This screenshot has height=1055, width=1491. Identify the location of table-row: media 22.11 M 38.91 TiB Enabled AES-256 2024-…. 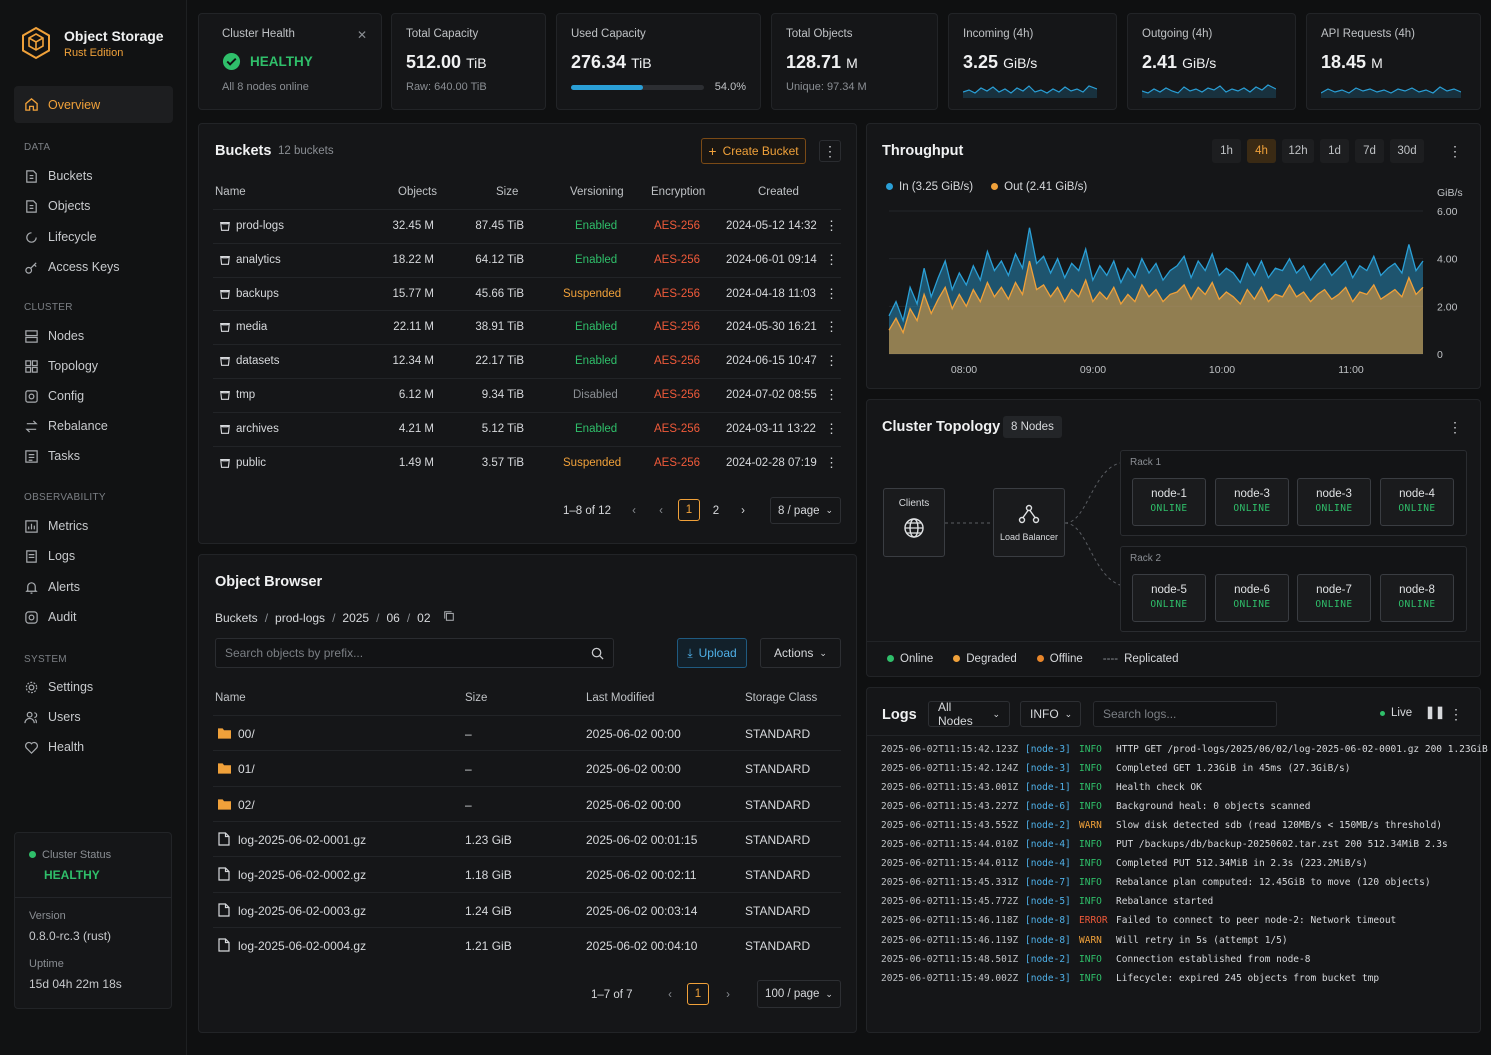
(527, 327).